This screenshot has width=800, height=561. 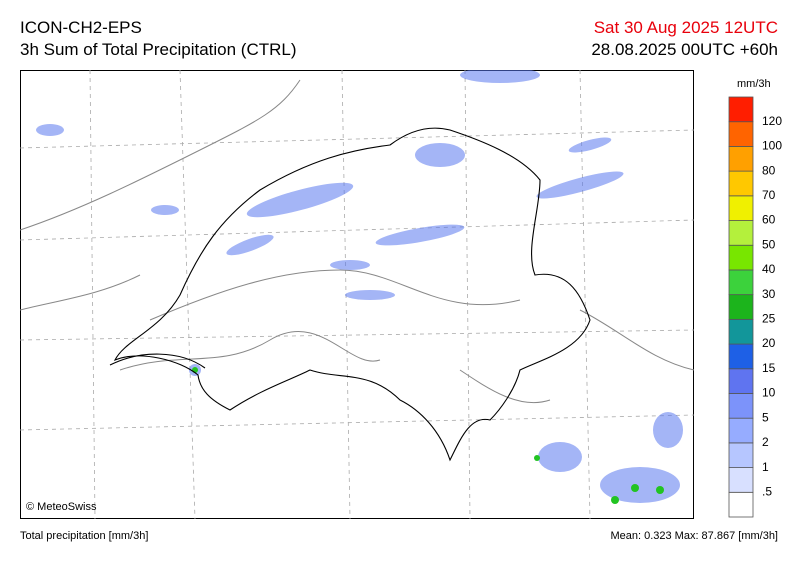 What do you see at coordinates (81, 27) in the screenshot?
I see `product-title: ICON-CH2-EPS` at bounding box center [81, 27].